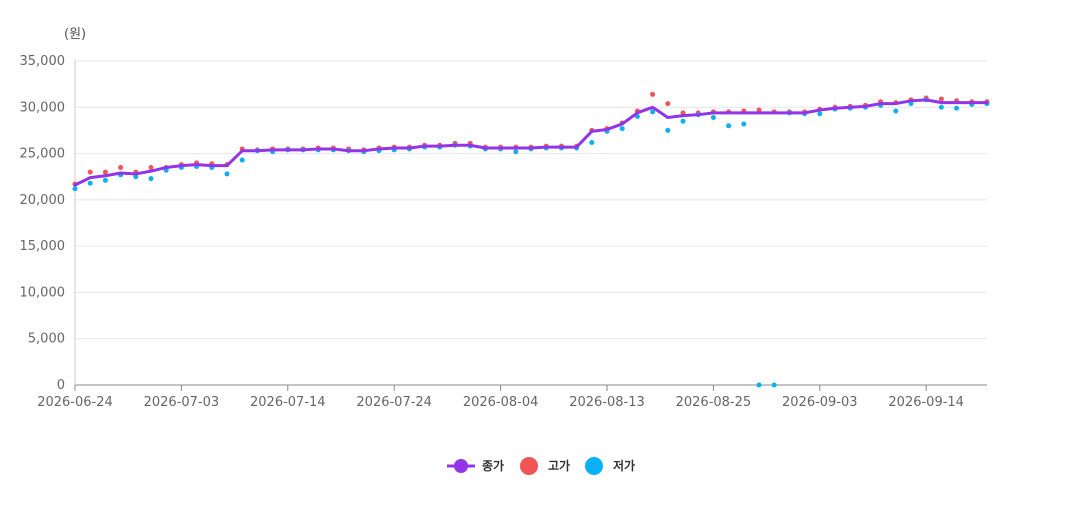 The height and width of the screenshot is (524, 1076). What do you see at coordinates (559, 465) in the screenshot?
I see `legend-label: 고가` at bounding box center [559, 465].